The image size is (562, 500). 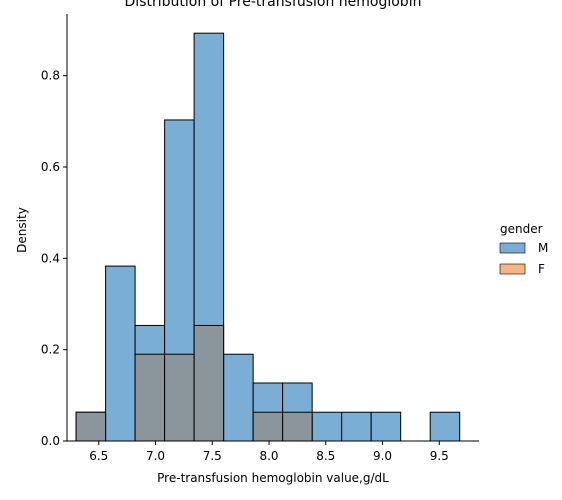 What do you see at coordinates (439, 456) in the screenshot?
I see `x-tick-label: 9.5` at bounding box center [439, 456].